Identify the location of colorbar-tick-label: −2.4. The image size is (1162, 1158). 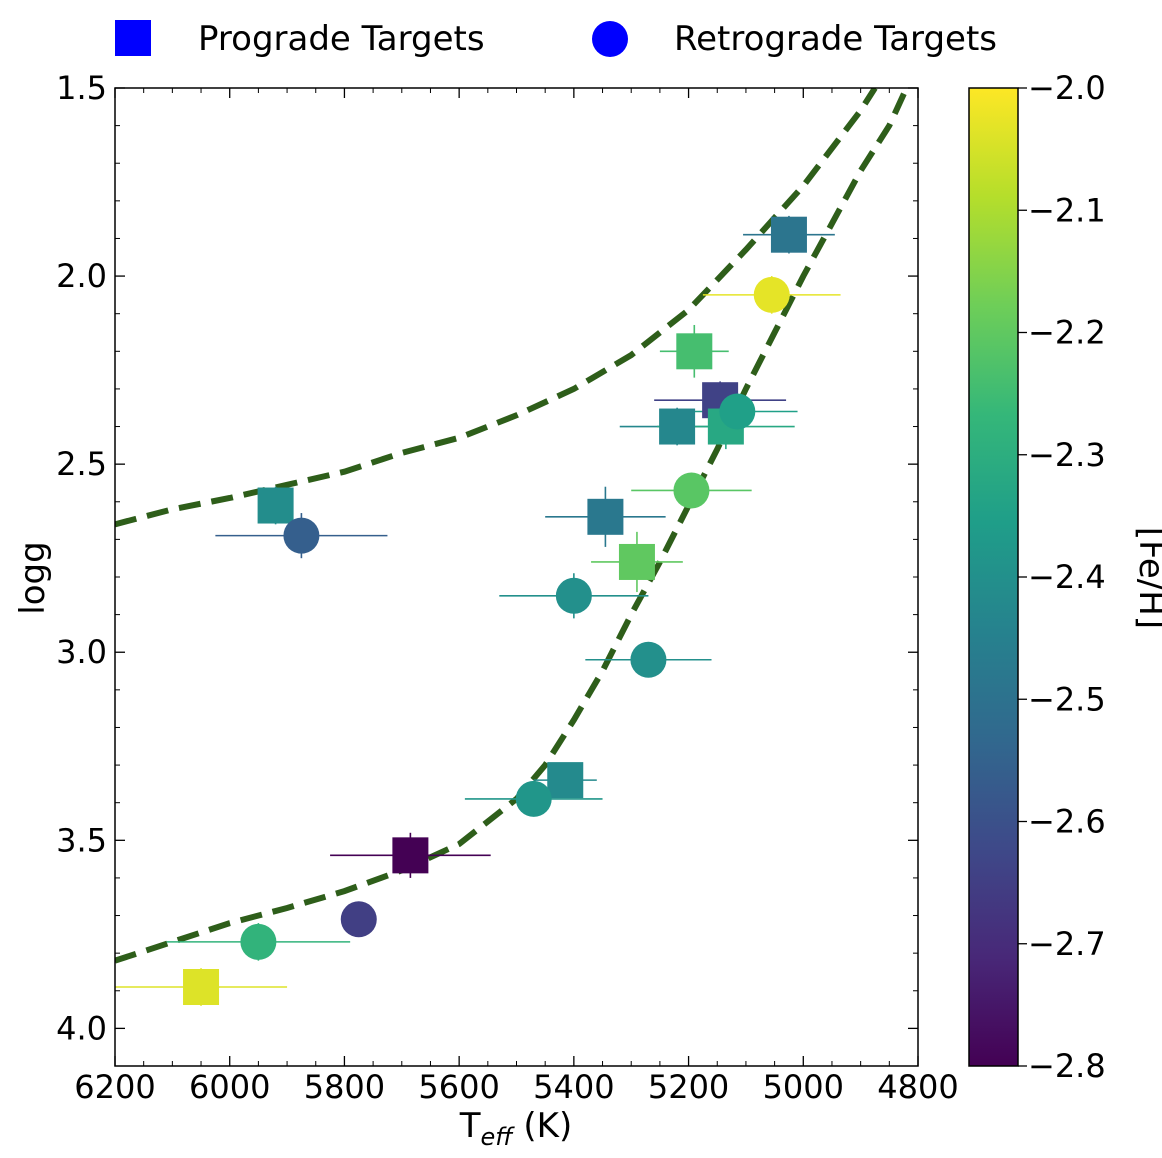
(1067, 577).